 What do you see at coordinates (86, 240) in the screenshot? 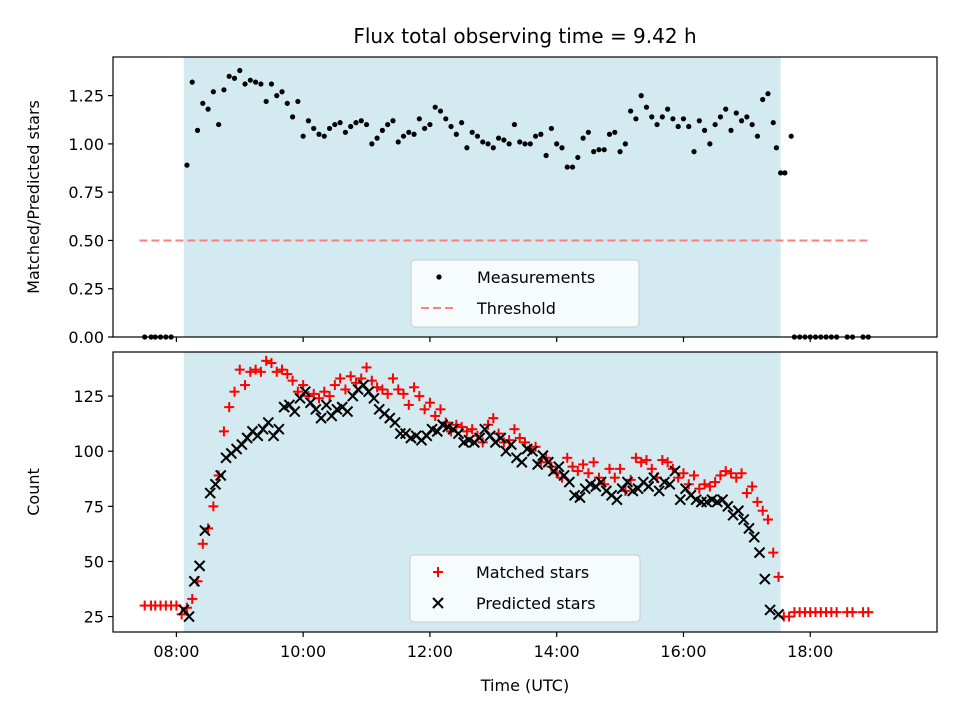
I see `y-tick-label: 0.50` at bounding box center [86, 240].